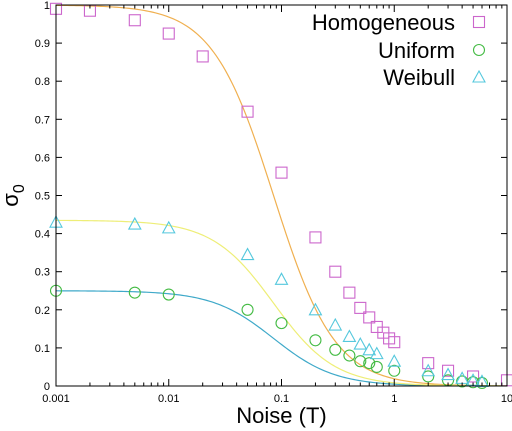 The image size is (512, 431). I want to click on y-tick-label: 0, so click(47, 387).